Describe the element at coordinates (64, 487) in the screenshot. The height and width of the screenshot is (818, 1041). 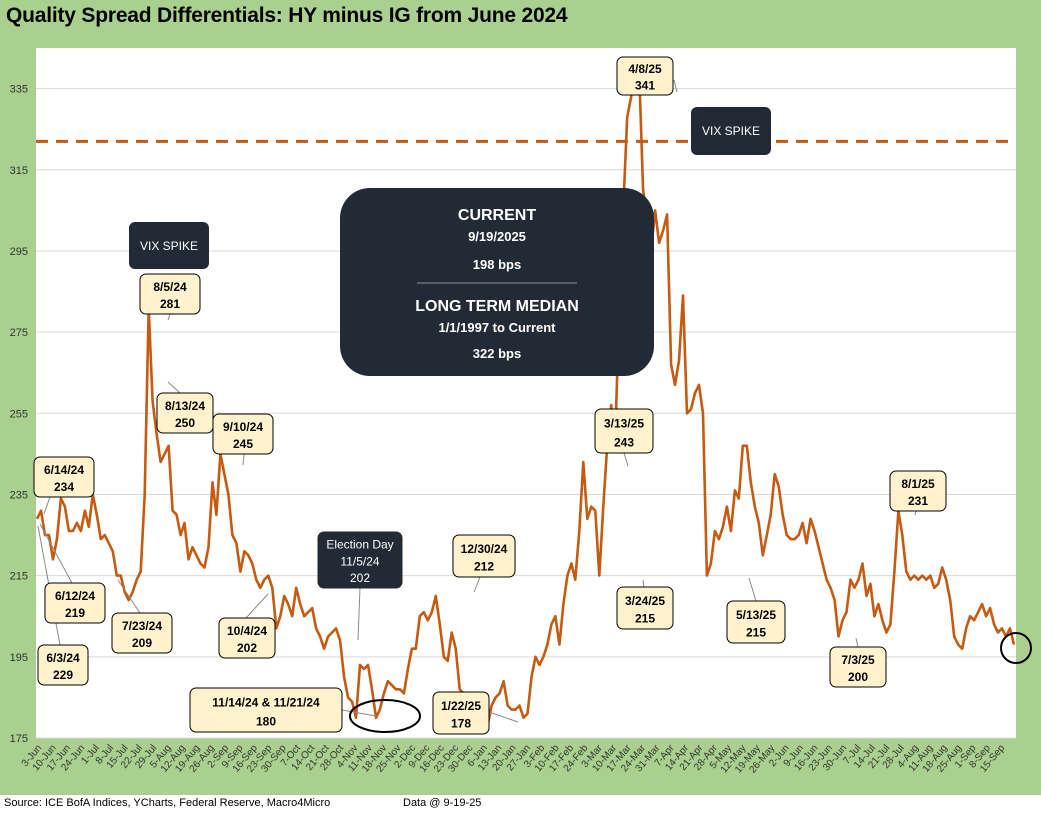
I see `callout-text: 234` at that location.